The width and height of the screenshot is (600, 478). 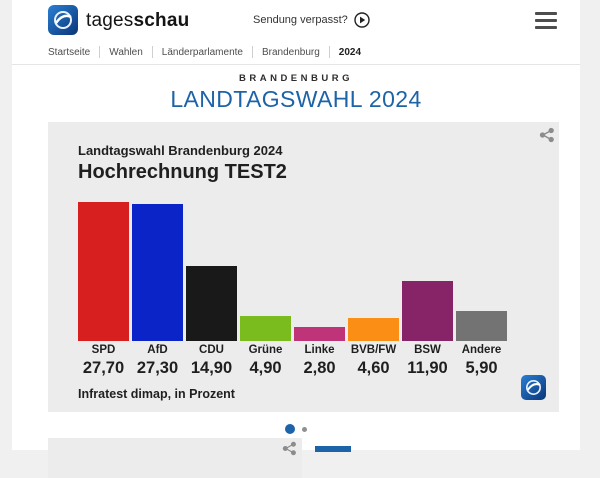 What do you see at coordinates (373, 368) in the screenshot?
I see `party-value: 4,60` at bounding box center [373, 368].